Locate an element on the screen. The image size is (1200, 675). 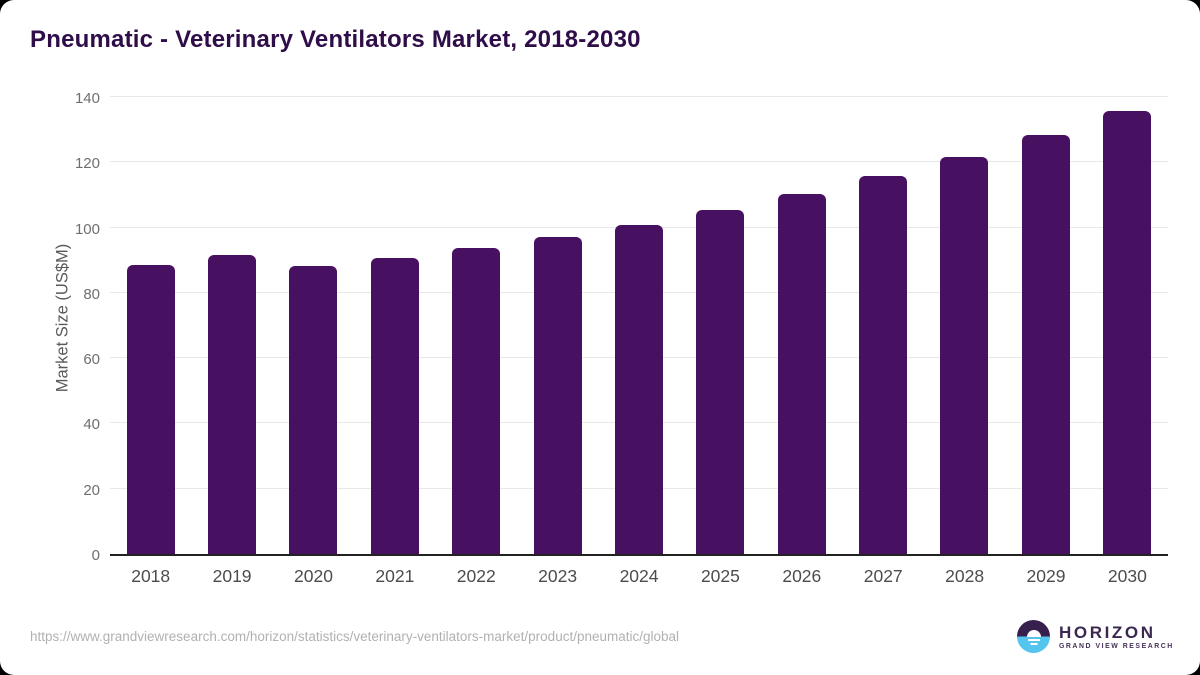
bar-2025 is located at coordinates (720, 381).